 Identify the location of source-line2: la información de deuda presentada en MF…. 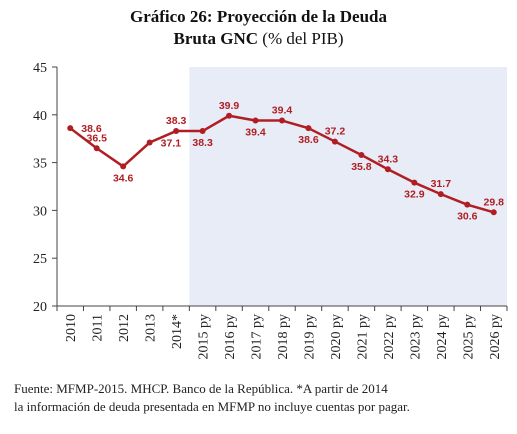
(212, 406).